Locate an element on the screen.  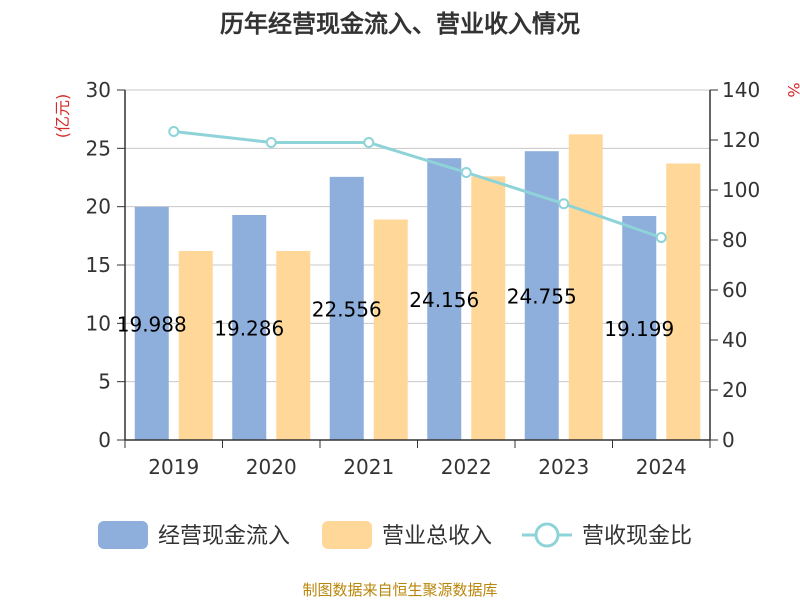
data-label: 24.156 is located at coordinates (444, 300).